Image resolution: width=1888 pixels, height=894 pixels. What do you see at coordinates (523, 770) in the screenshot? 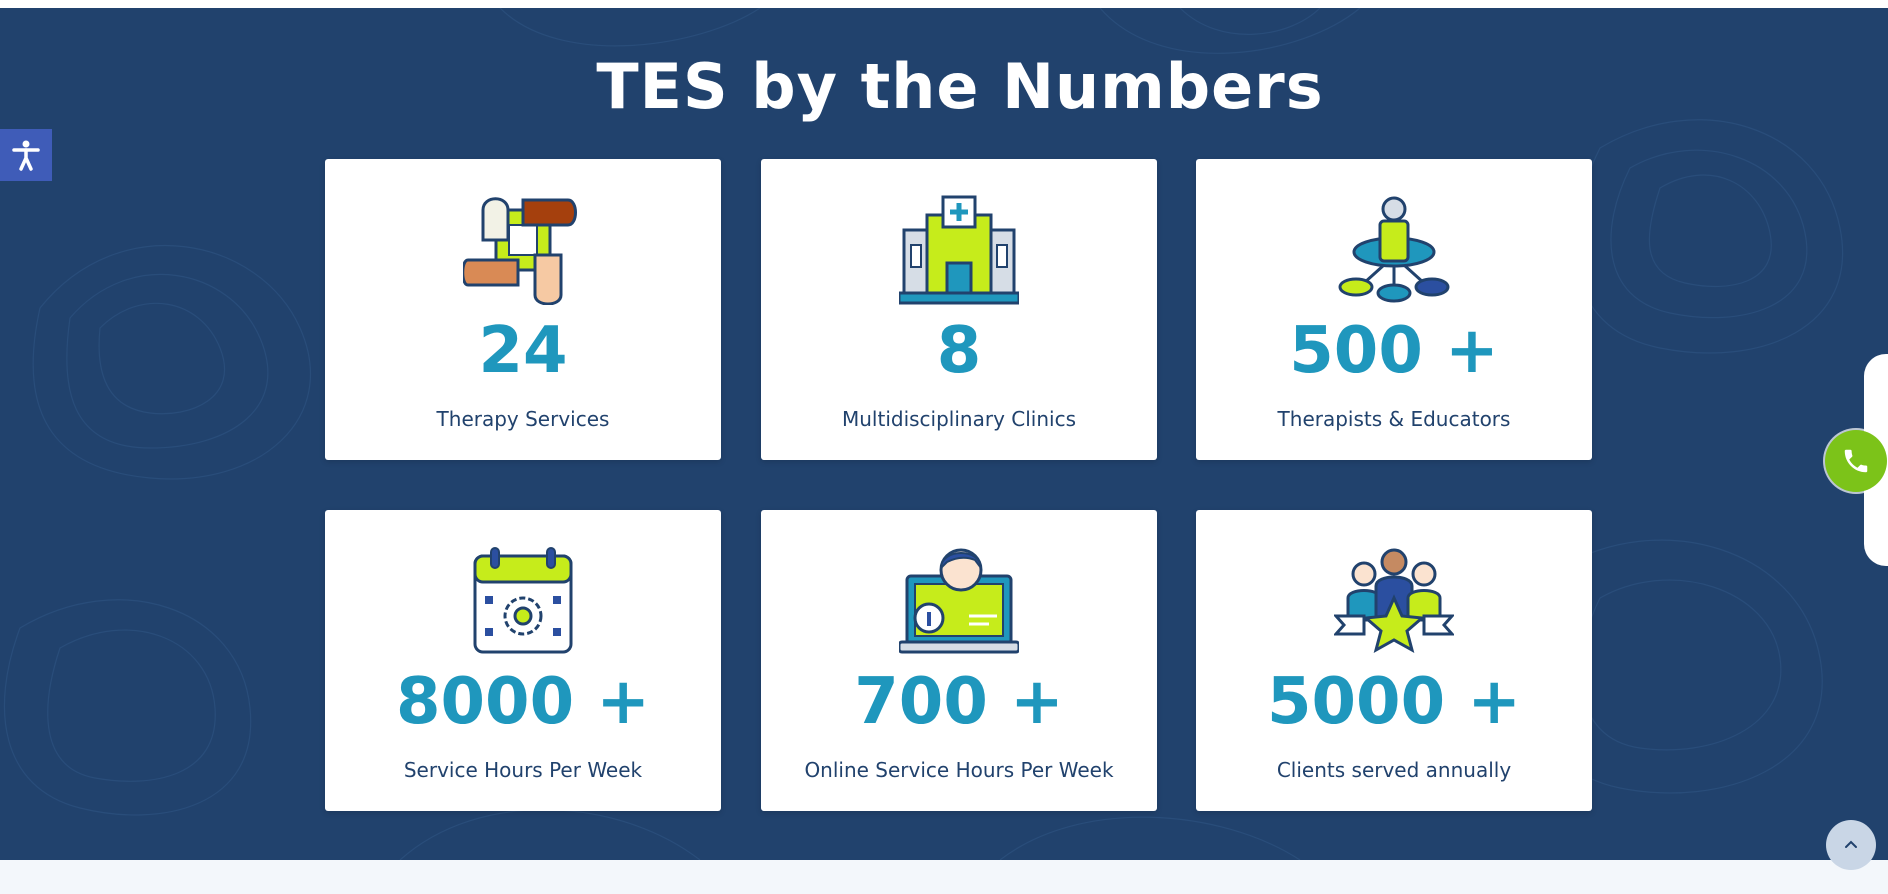
I see `stat-label: Service Hours Per Week` at bounding box center [523, 770].